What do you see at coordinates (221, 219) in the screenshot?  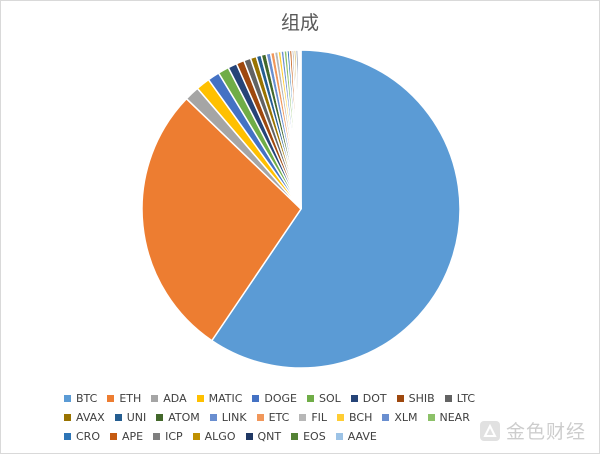 I see `pie-slice-eth` at bounding box center [221, 219].